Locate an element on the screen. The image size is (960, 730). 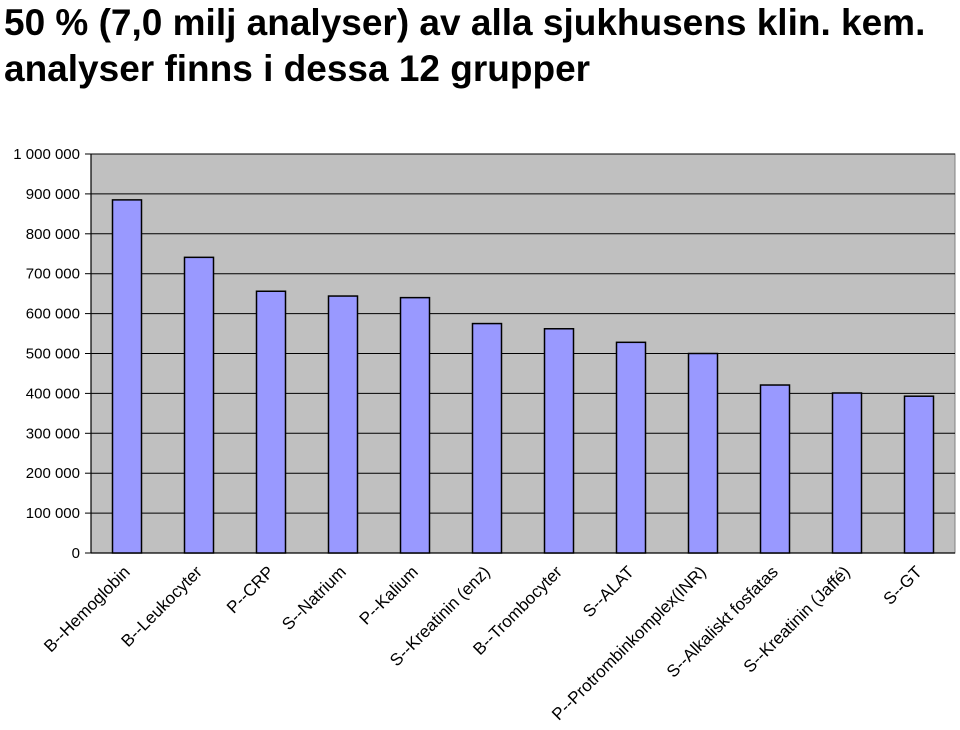
y-tick-label: 200 000 is located at coordinates (53, 473).